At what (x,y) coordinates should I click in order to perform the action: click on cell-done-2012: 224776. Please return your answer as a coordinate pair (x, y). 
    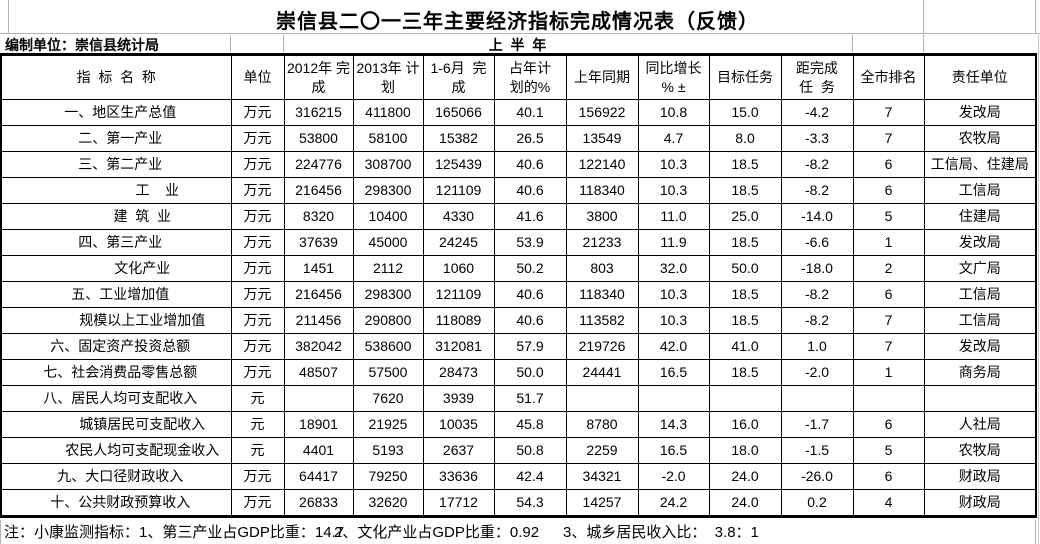
    Looking at the image, I should click on (318, 164).